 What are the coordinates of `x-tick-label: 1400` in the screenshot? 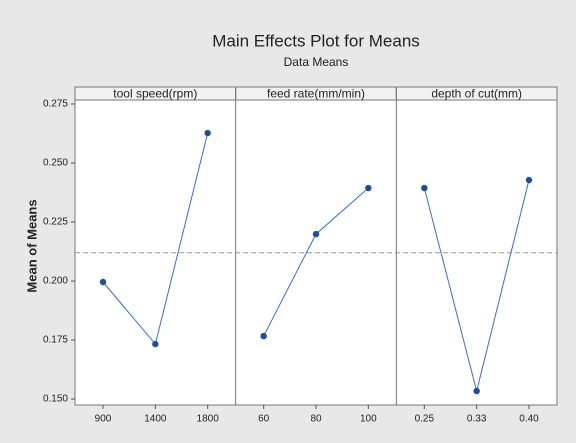 It's located at (155, 419).